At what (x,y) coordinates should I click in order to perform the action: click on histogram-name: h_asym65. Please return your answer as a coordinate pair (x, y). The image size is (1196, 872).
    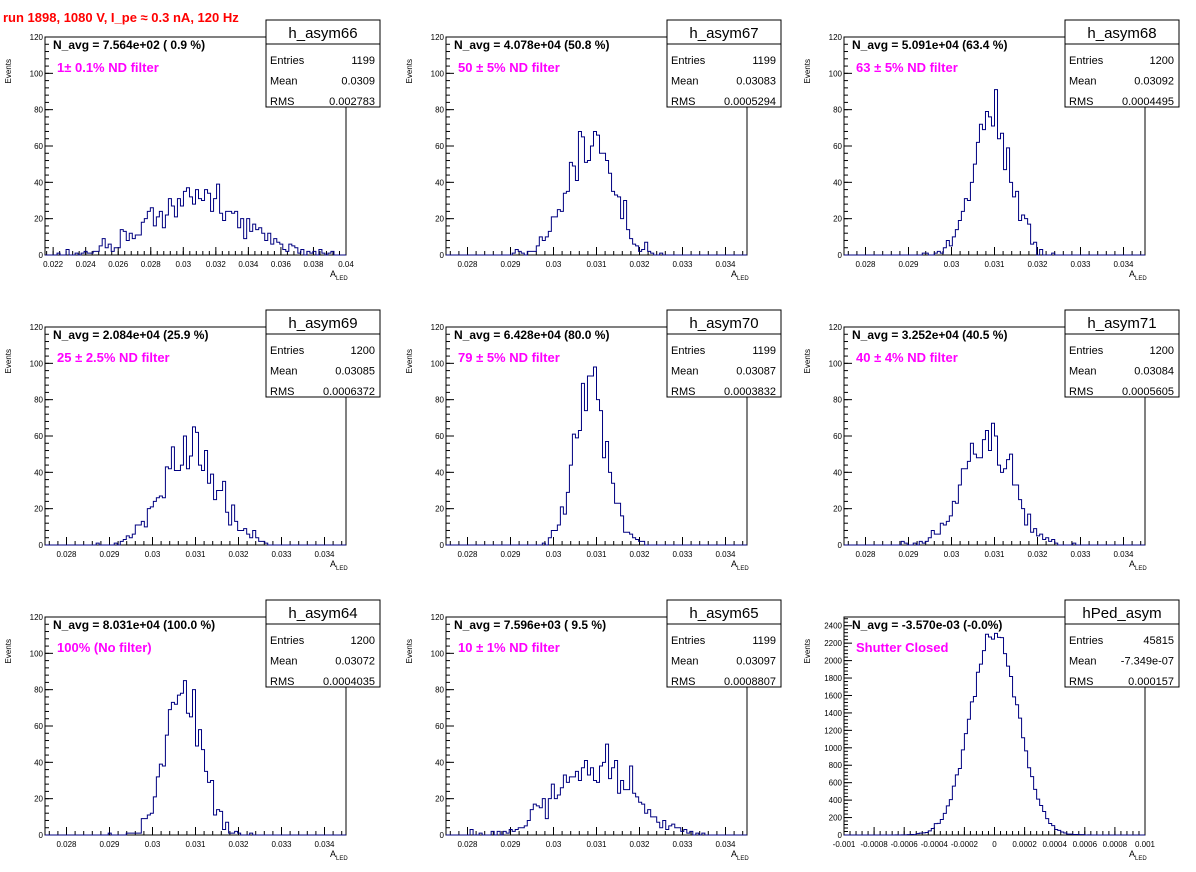
    Looking at the image, I should click on (723, 613).